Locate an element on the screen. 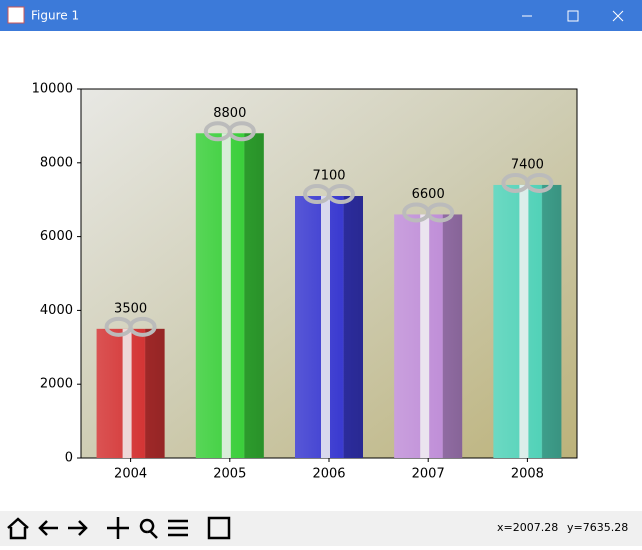  x-tick-label: 2008 is located at coordinates (527, 474).